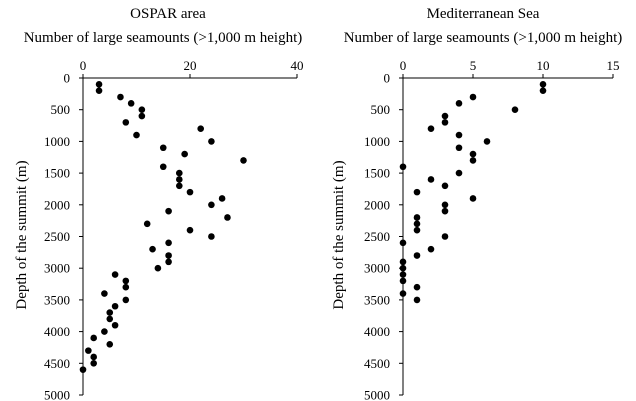 The height and width of the screenshot is (401, 636). Describe the element at coordinates (297, 65) in the screenshot. I see `x-tick-label: 40` at that location.